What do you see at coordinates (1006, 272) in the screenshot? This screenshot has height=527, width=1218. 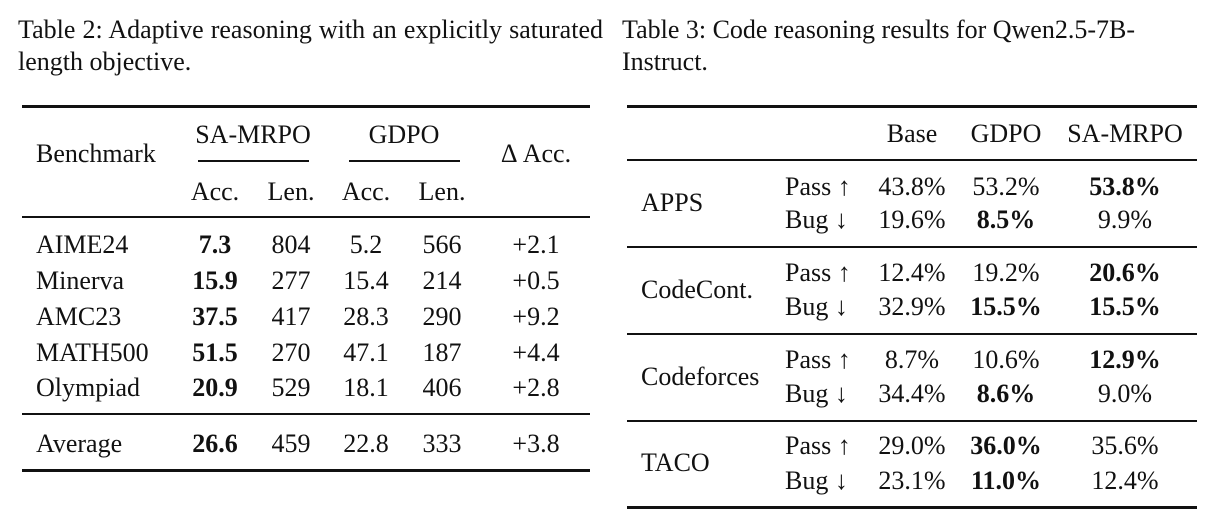 I see `gdpo-pass-cell: 19.2%` at bounding box center [1006, 272].